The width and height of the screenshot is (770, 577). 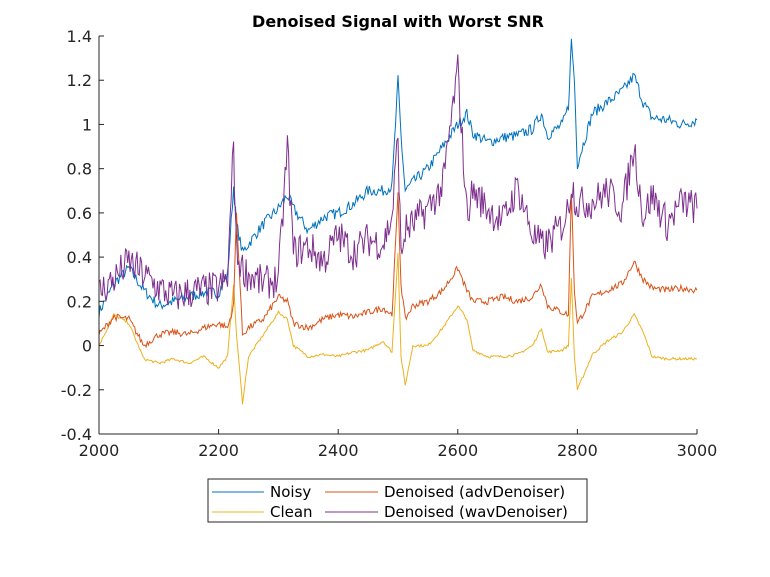 What do you see at coordinates (338, 450) in the screenshot?
I see `x-tick-label: 2400` at bounding box center [338, 450].